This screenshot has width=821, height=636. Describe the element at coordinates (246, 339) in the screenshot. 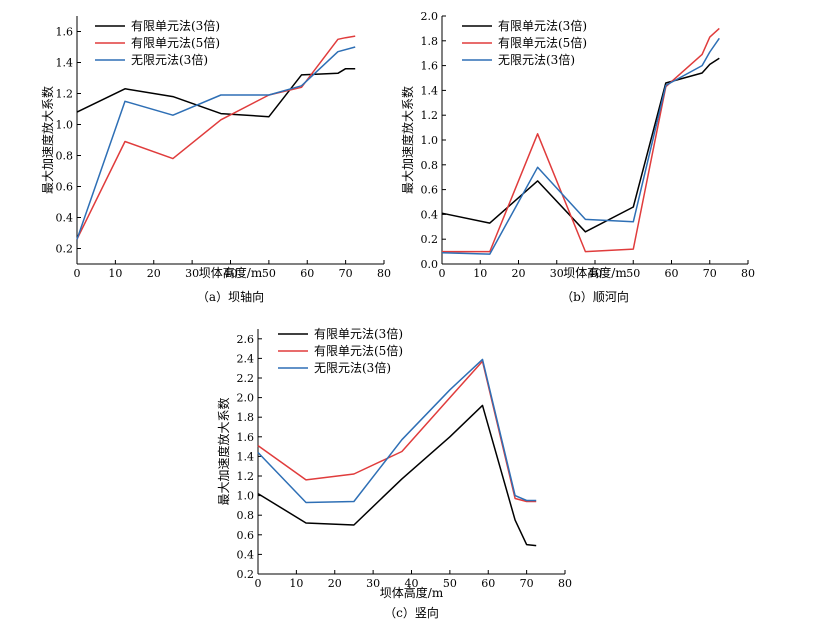

I see `y-tick-label: 2.6` at that location.